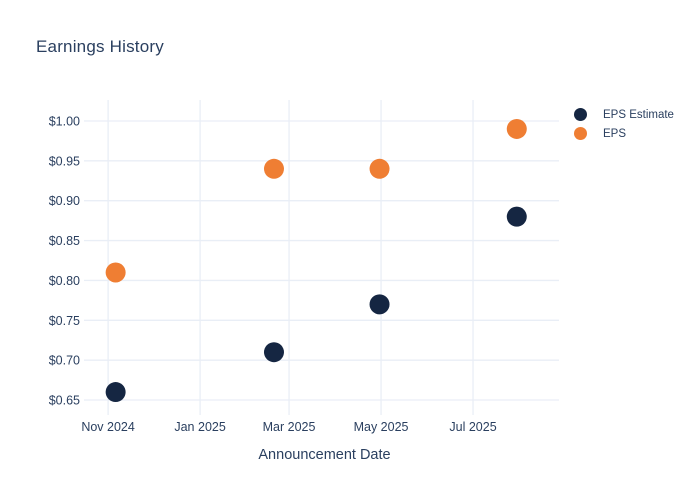 This screenshot has height=500, width=700. I want to click on y-tick-label: $1.00, so click(64, 121).